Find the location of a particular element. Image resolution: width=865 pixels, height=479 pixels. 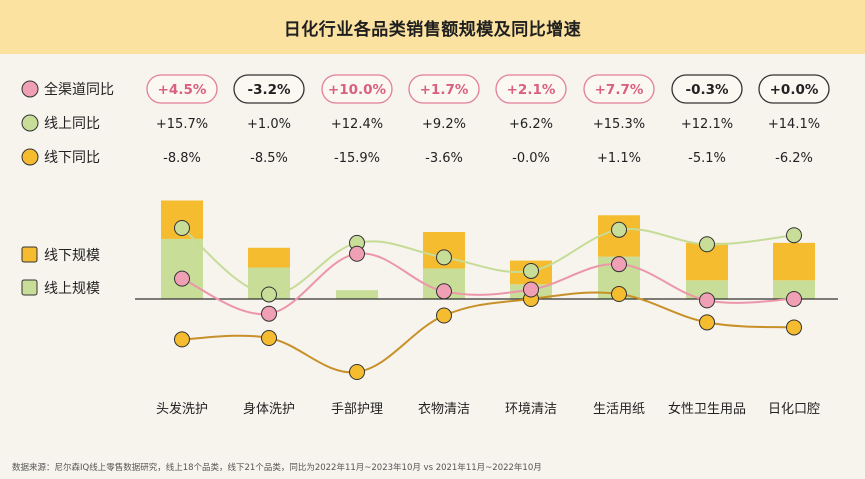

all-yoy-label: +10.0% is located at coordinates (357, 90).